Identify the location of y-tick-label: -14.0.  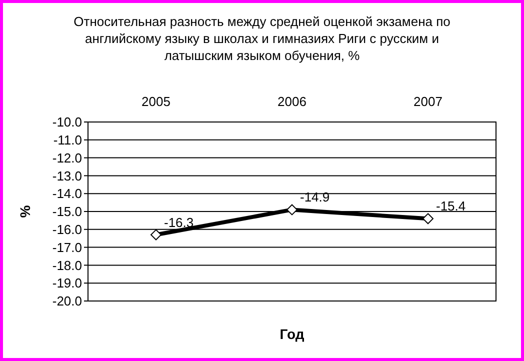
(67, 194).